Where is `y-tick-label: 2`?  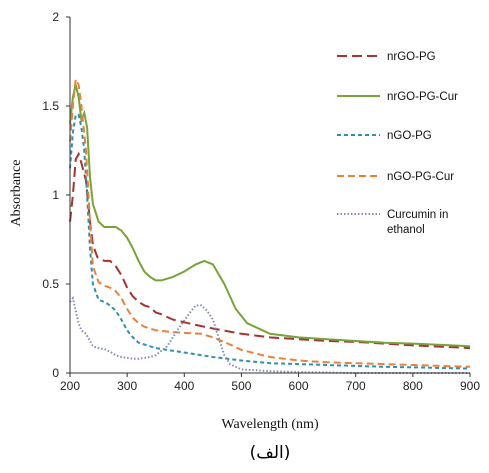 y-tick-label: 2 is located at coordinates (55, 17).